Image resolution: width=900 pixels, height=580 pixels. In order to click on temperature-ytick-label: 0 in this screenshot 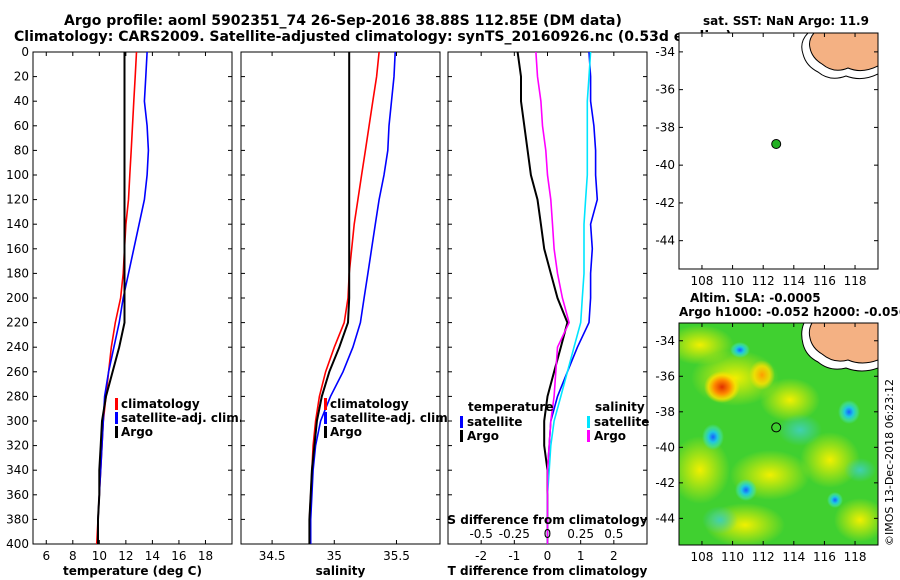, I will do `click(25, 52)`.